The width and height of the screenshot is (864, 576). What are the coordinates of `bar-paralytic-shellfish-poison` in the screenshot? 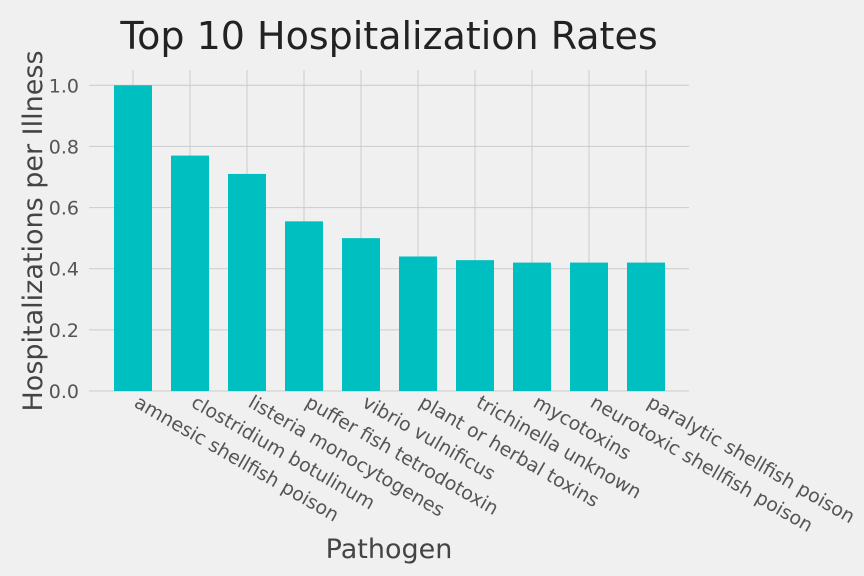 It's located at (646, 326).